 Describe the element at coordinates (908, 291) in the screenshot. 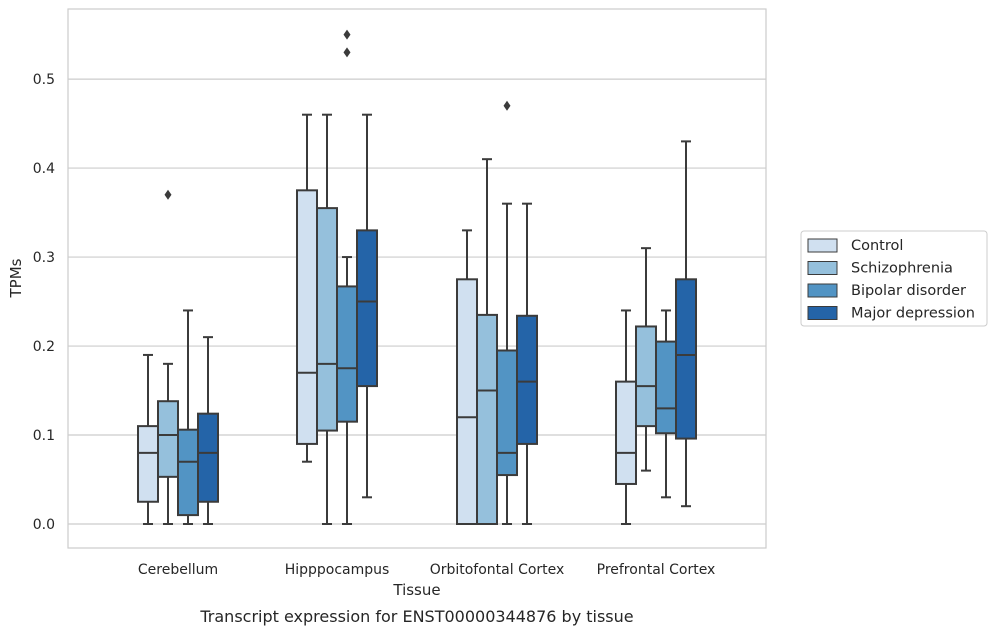

I see `legend-label: Bipolar disorder` at that location.